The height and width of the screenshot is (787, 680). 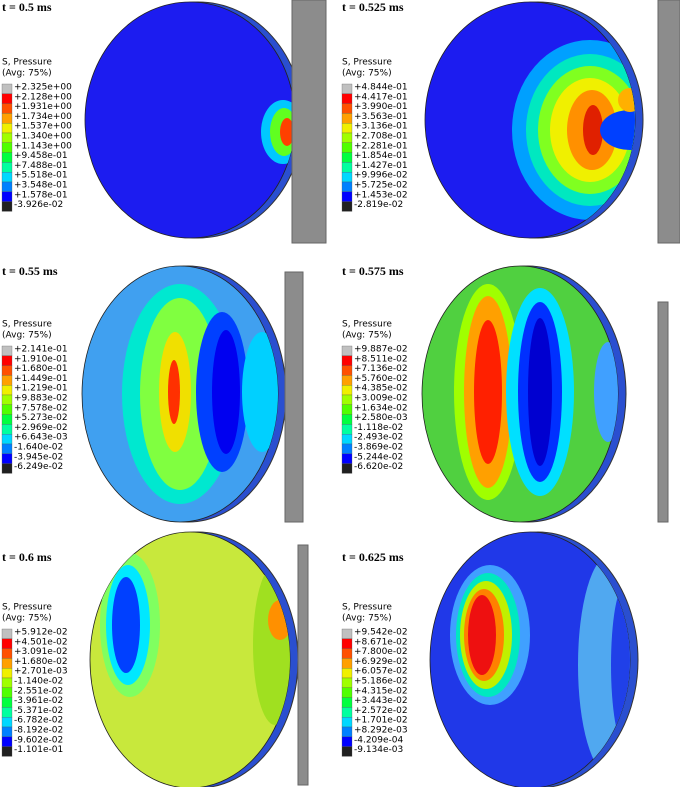 I want to click on legend-value: +1.680e-02, so click(x=41, y=662).